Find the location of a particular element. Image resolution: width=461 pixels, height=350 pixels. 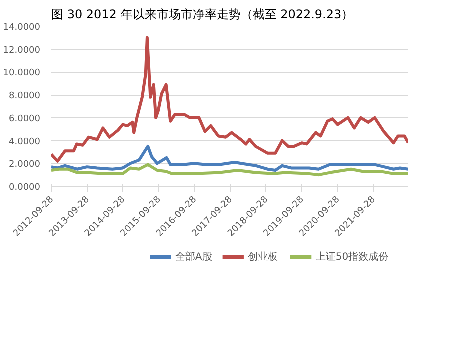

legend-label: 全部A股 is located at coordinates (193, 257).